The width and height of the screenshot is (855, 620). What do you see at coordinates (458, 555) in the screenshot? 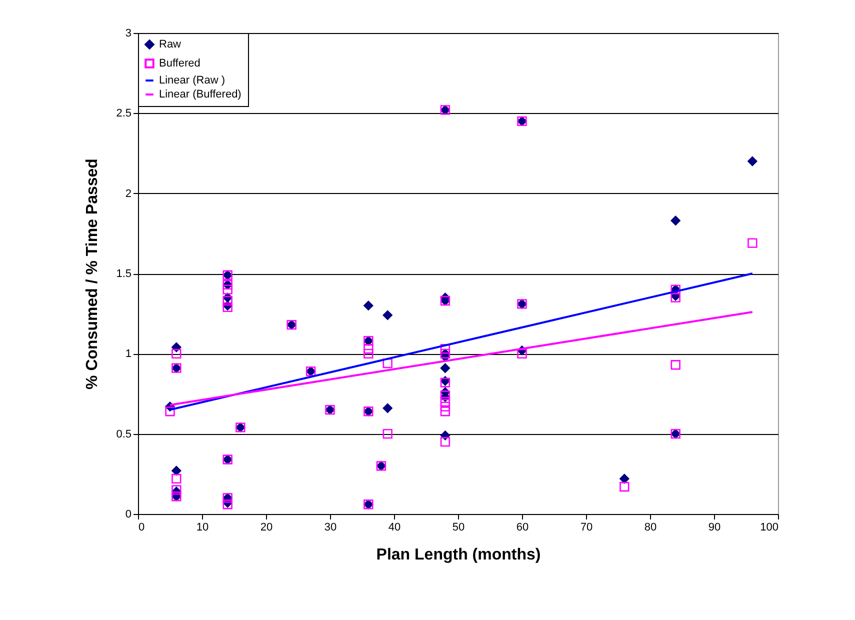
I see `x-axis-title: Plan Length (months)` at bounding box center [458, 555].